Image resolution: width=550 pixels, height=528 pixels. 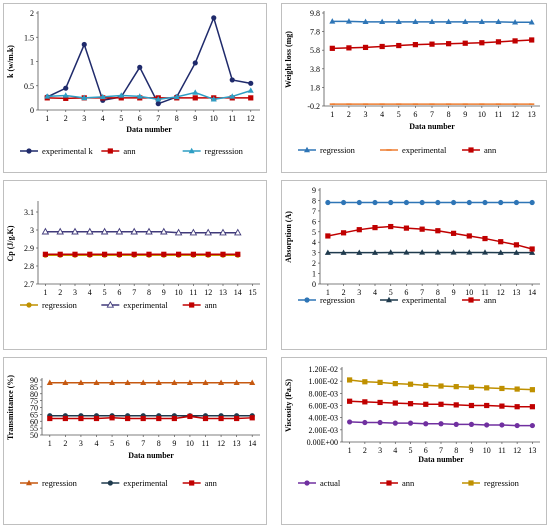 What do you see at coordinates (195, 118) in the screenshot?
I see `x-tick-label: 9` at bounding box center [195, 118].